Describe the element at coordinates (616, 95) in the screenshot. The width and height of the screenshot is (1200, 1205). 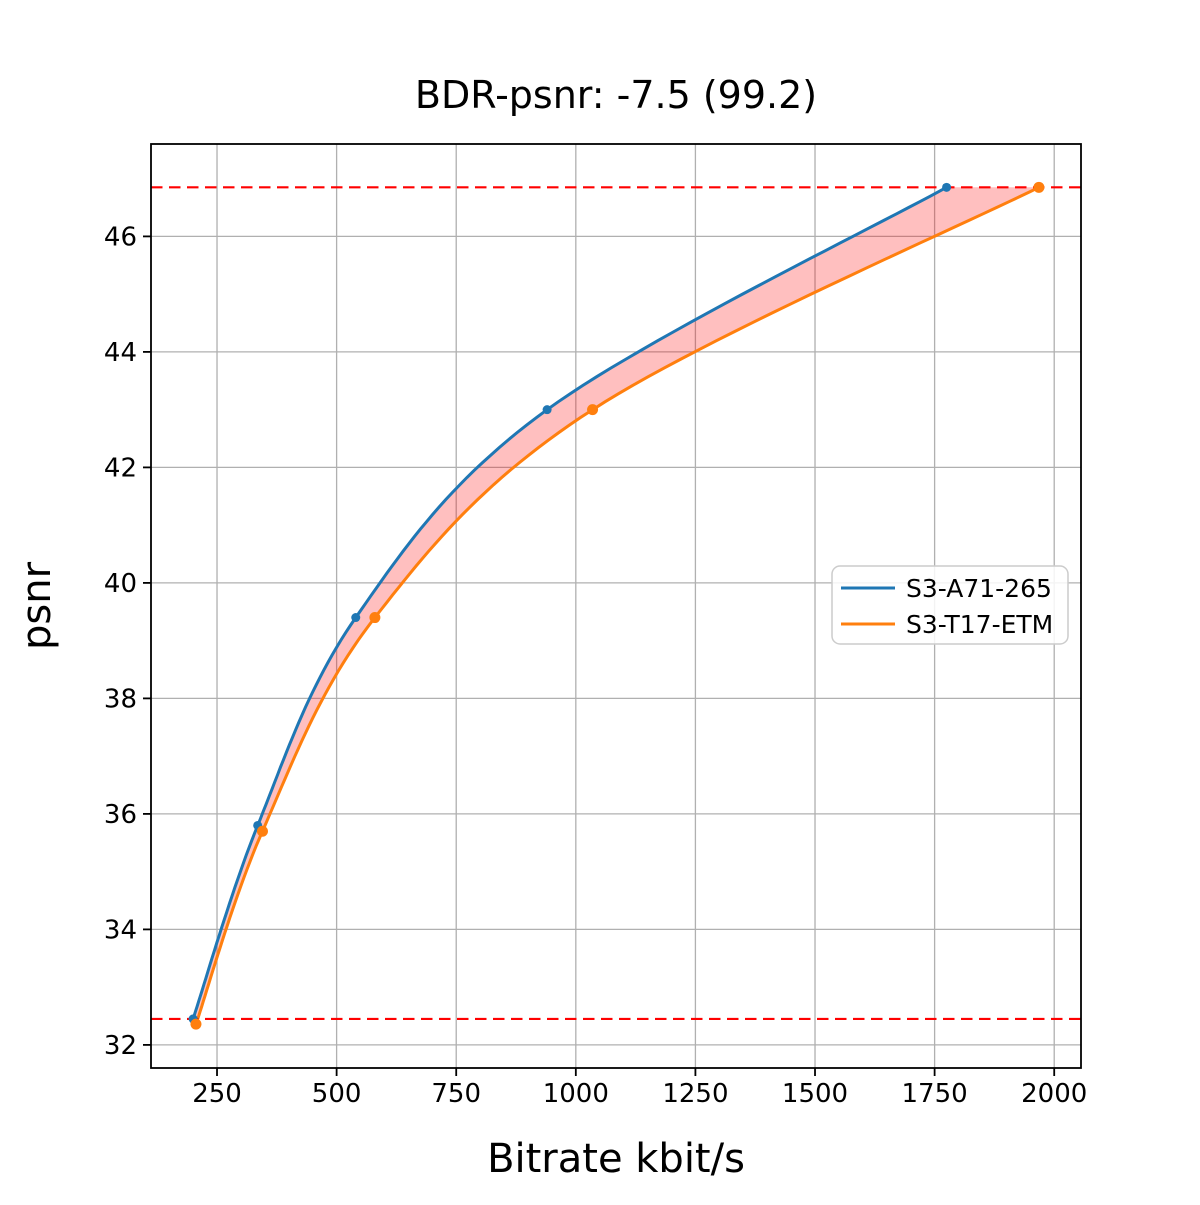
I see `chart-title: BDR-psnr: -7.5 (99.2)` at that location.